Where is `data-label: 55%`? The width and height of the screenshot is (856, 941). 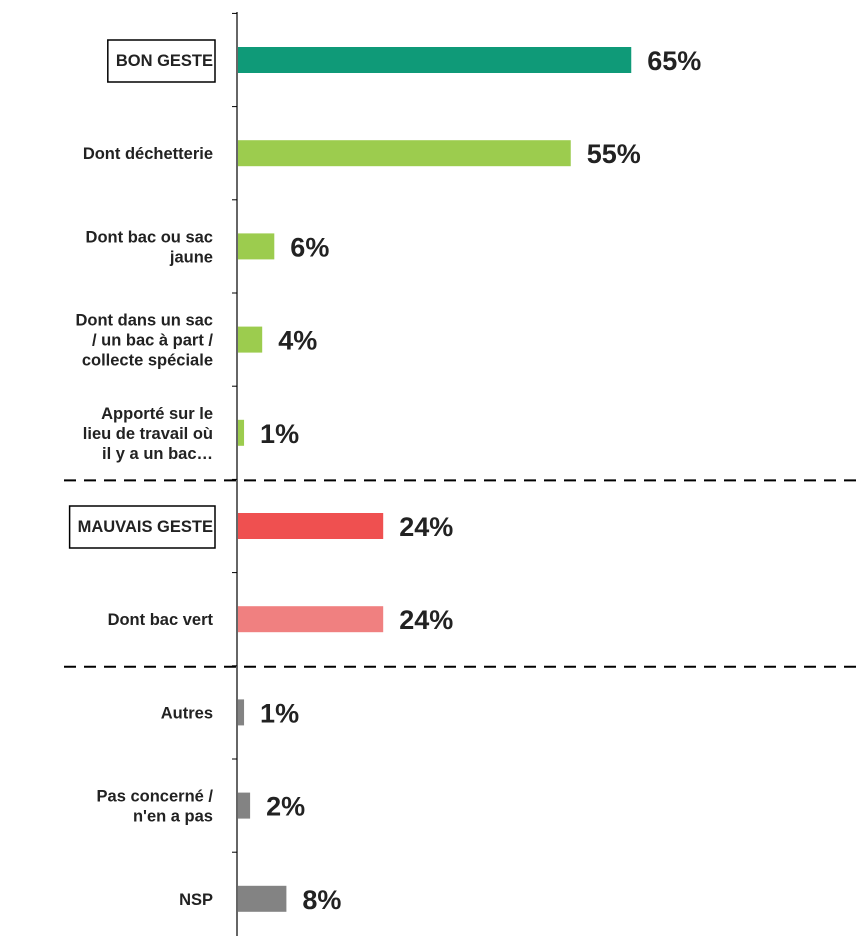 data-label: 55% is located at coordinates (614, 154).